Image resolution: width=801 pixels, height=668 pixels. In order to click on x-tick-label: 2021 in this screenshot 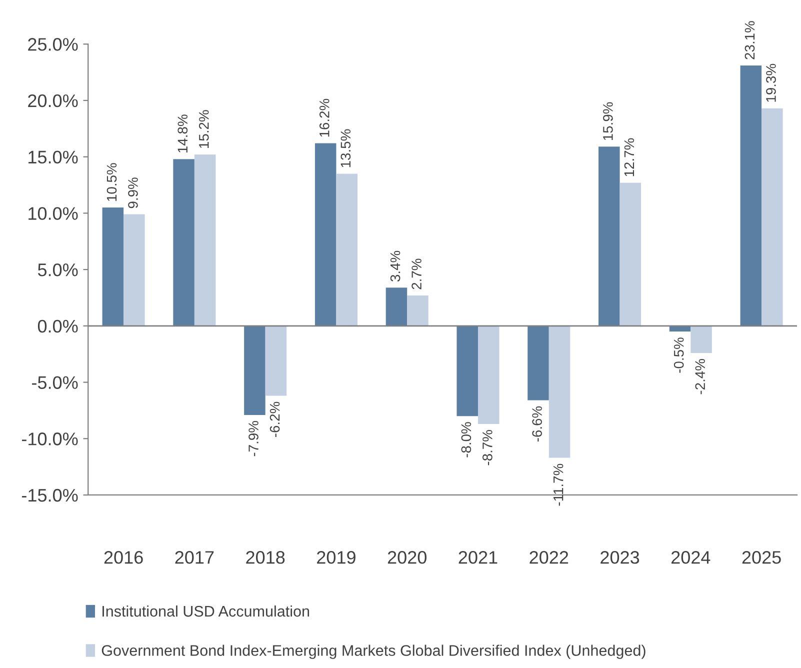, I will do `click(478, 557)`.